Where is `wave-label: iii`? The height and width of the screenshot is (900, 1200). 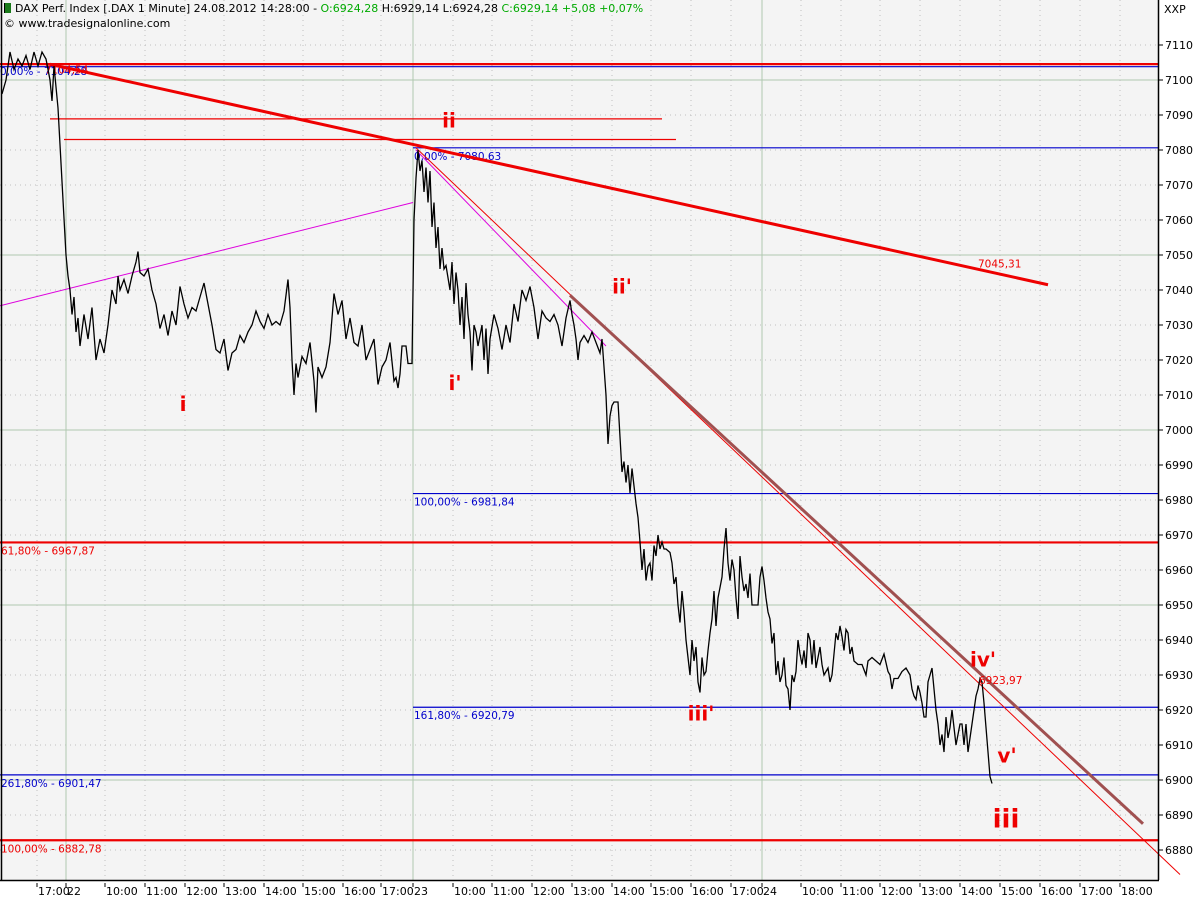
wave-label: iii is located at coordinates (1006, 819).